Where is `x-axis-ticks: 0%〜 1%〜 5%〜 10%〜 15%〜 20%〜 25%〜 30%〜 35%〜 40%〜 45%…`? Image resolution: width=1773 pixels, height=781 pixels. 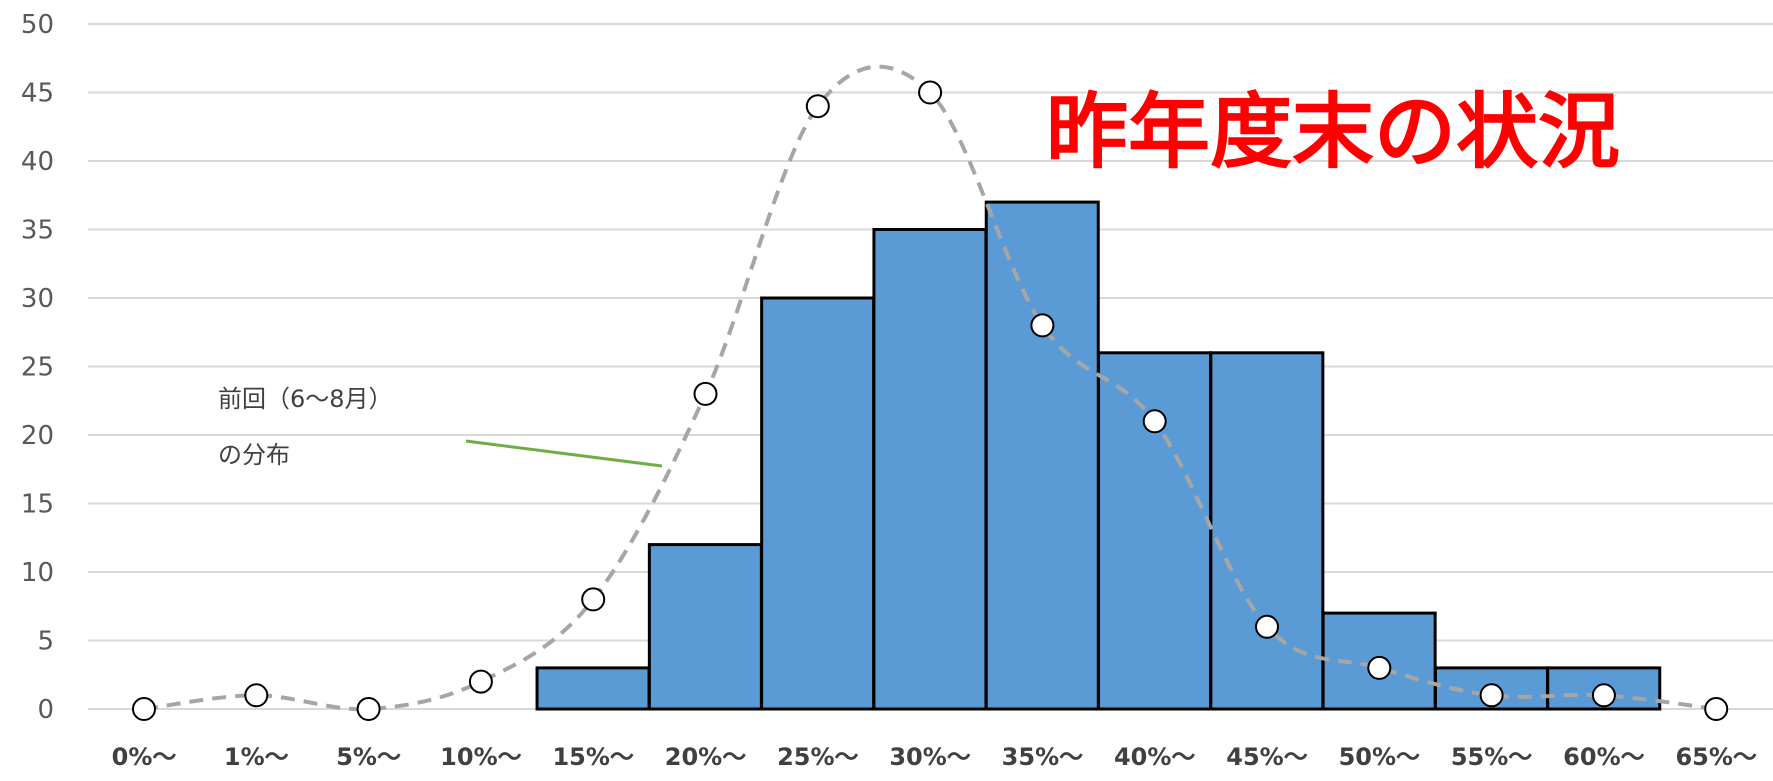 x-axis-ticks: 0%〜 1%〜 5%〜 10%〜 15%〜 20%〜 25%〜 30%〜 35%〜 40%〜 45%… is located at coordinates (934, 757).